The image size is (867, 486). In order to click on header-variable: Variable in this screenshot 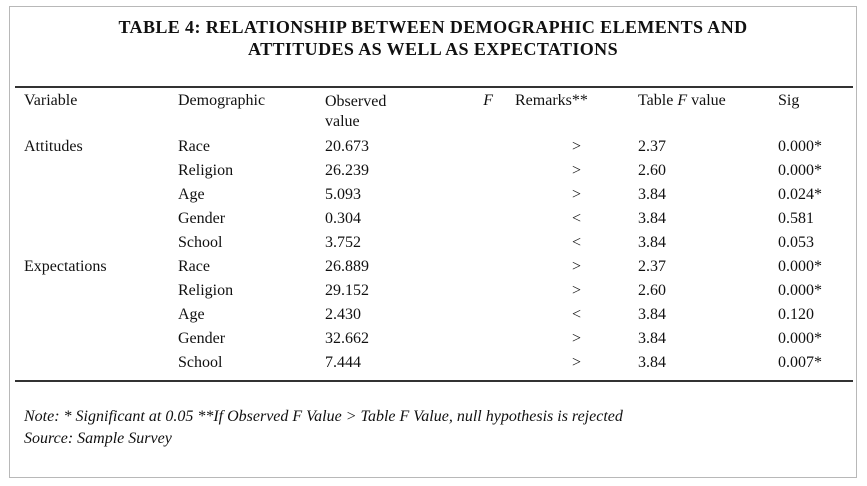, I will do `click(51, 100)`.